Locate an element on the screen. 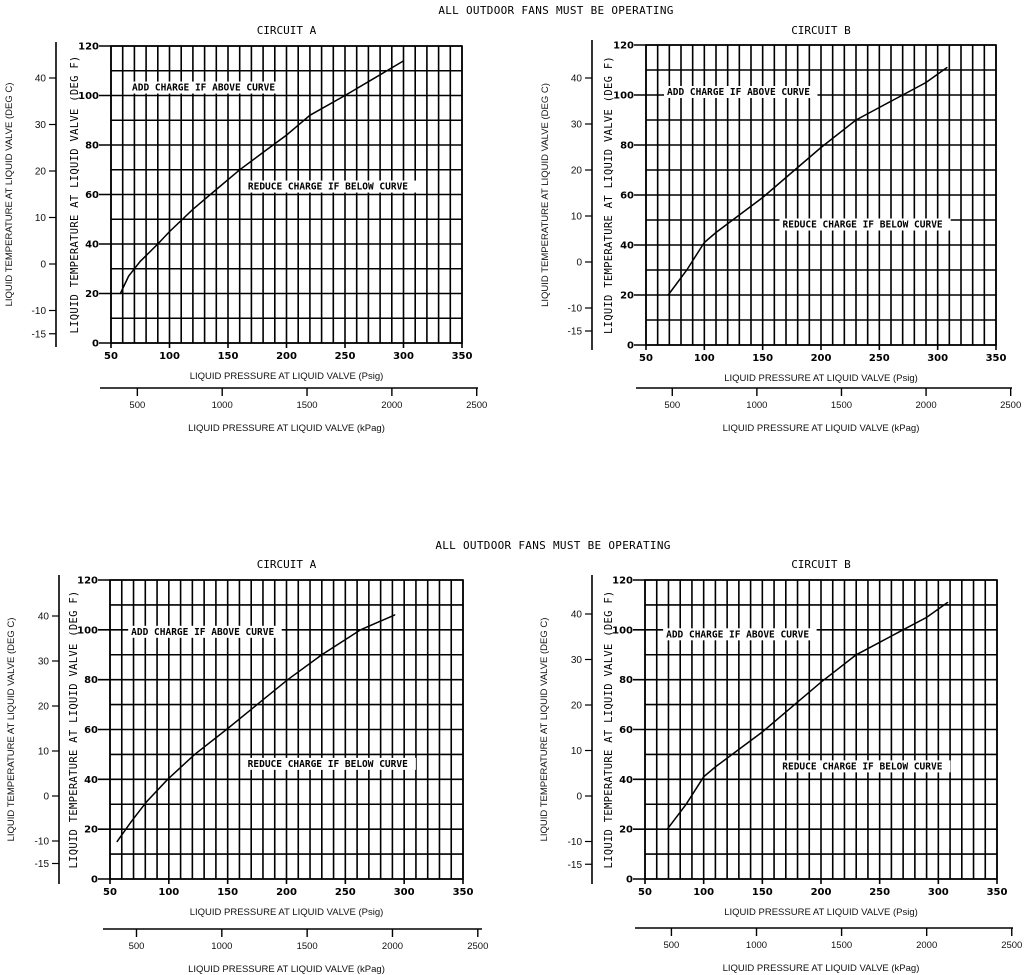  heading-top: ALL OUTDOOR FANS MUST BE OPERATING is located at coordinates (555, 10).